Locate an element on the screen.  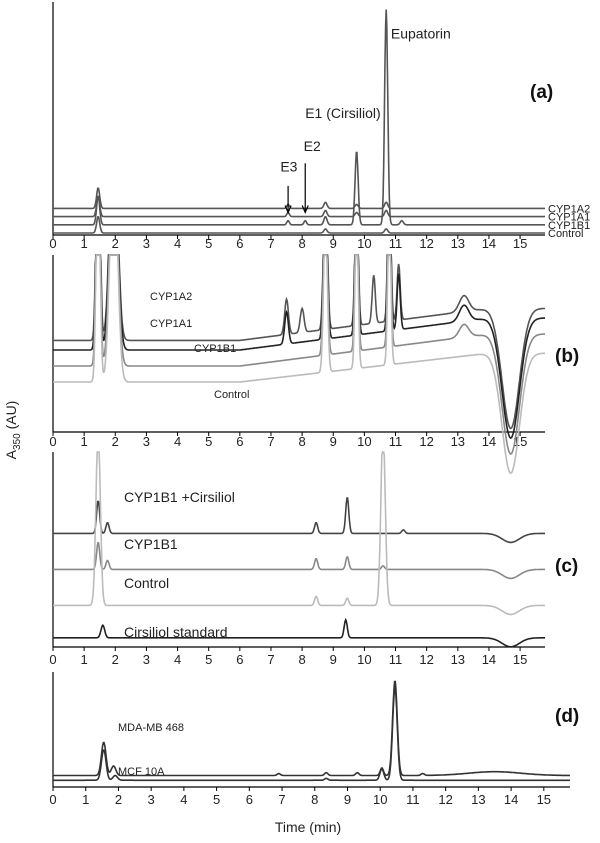
panel-label: (a) is located at coordinates (541, 92).